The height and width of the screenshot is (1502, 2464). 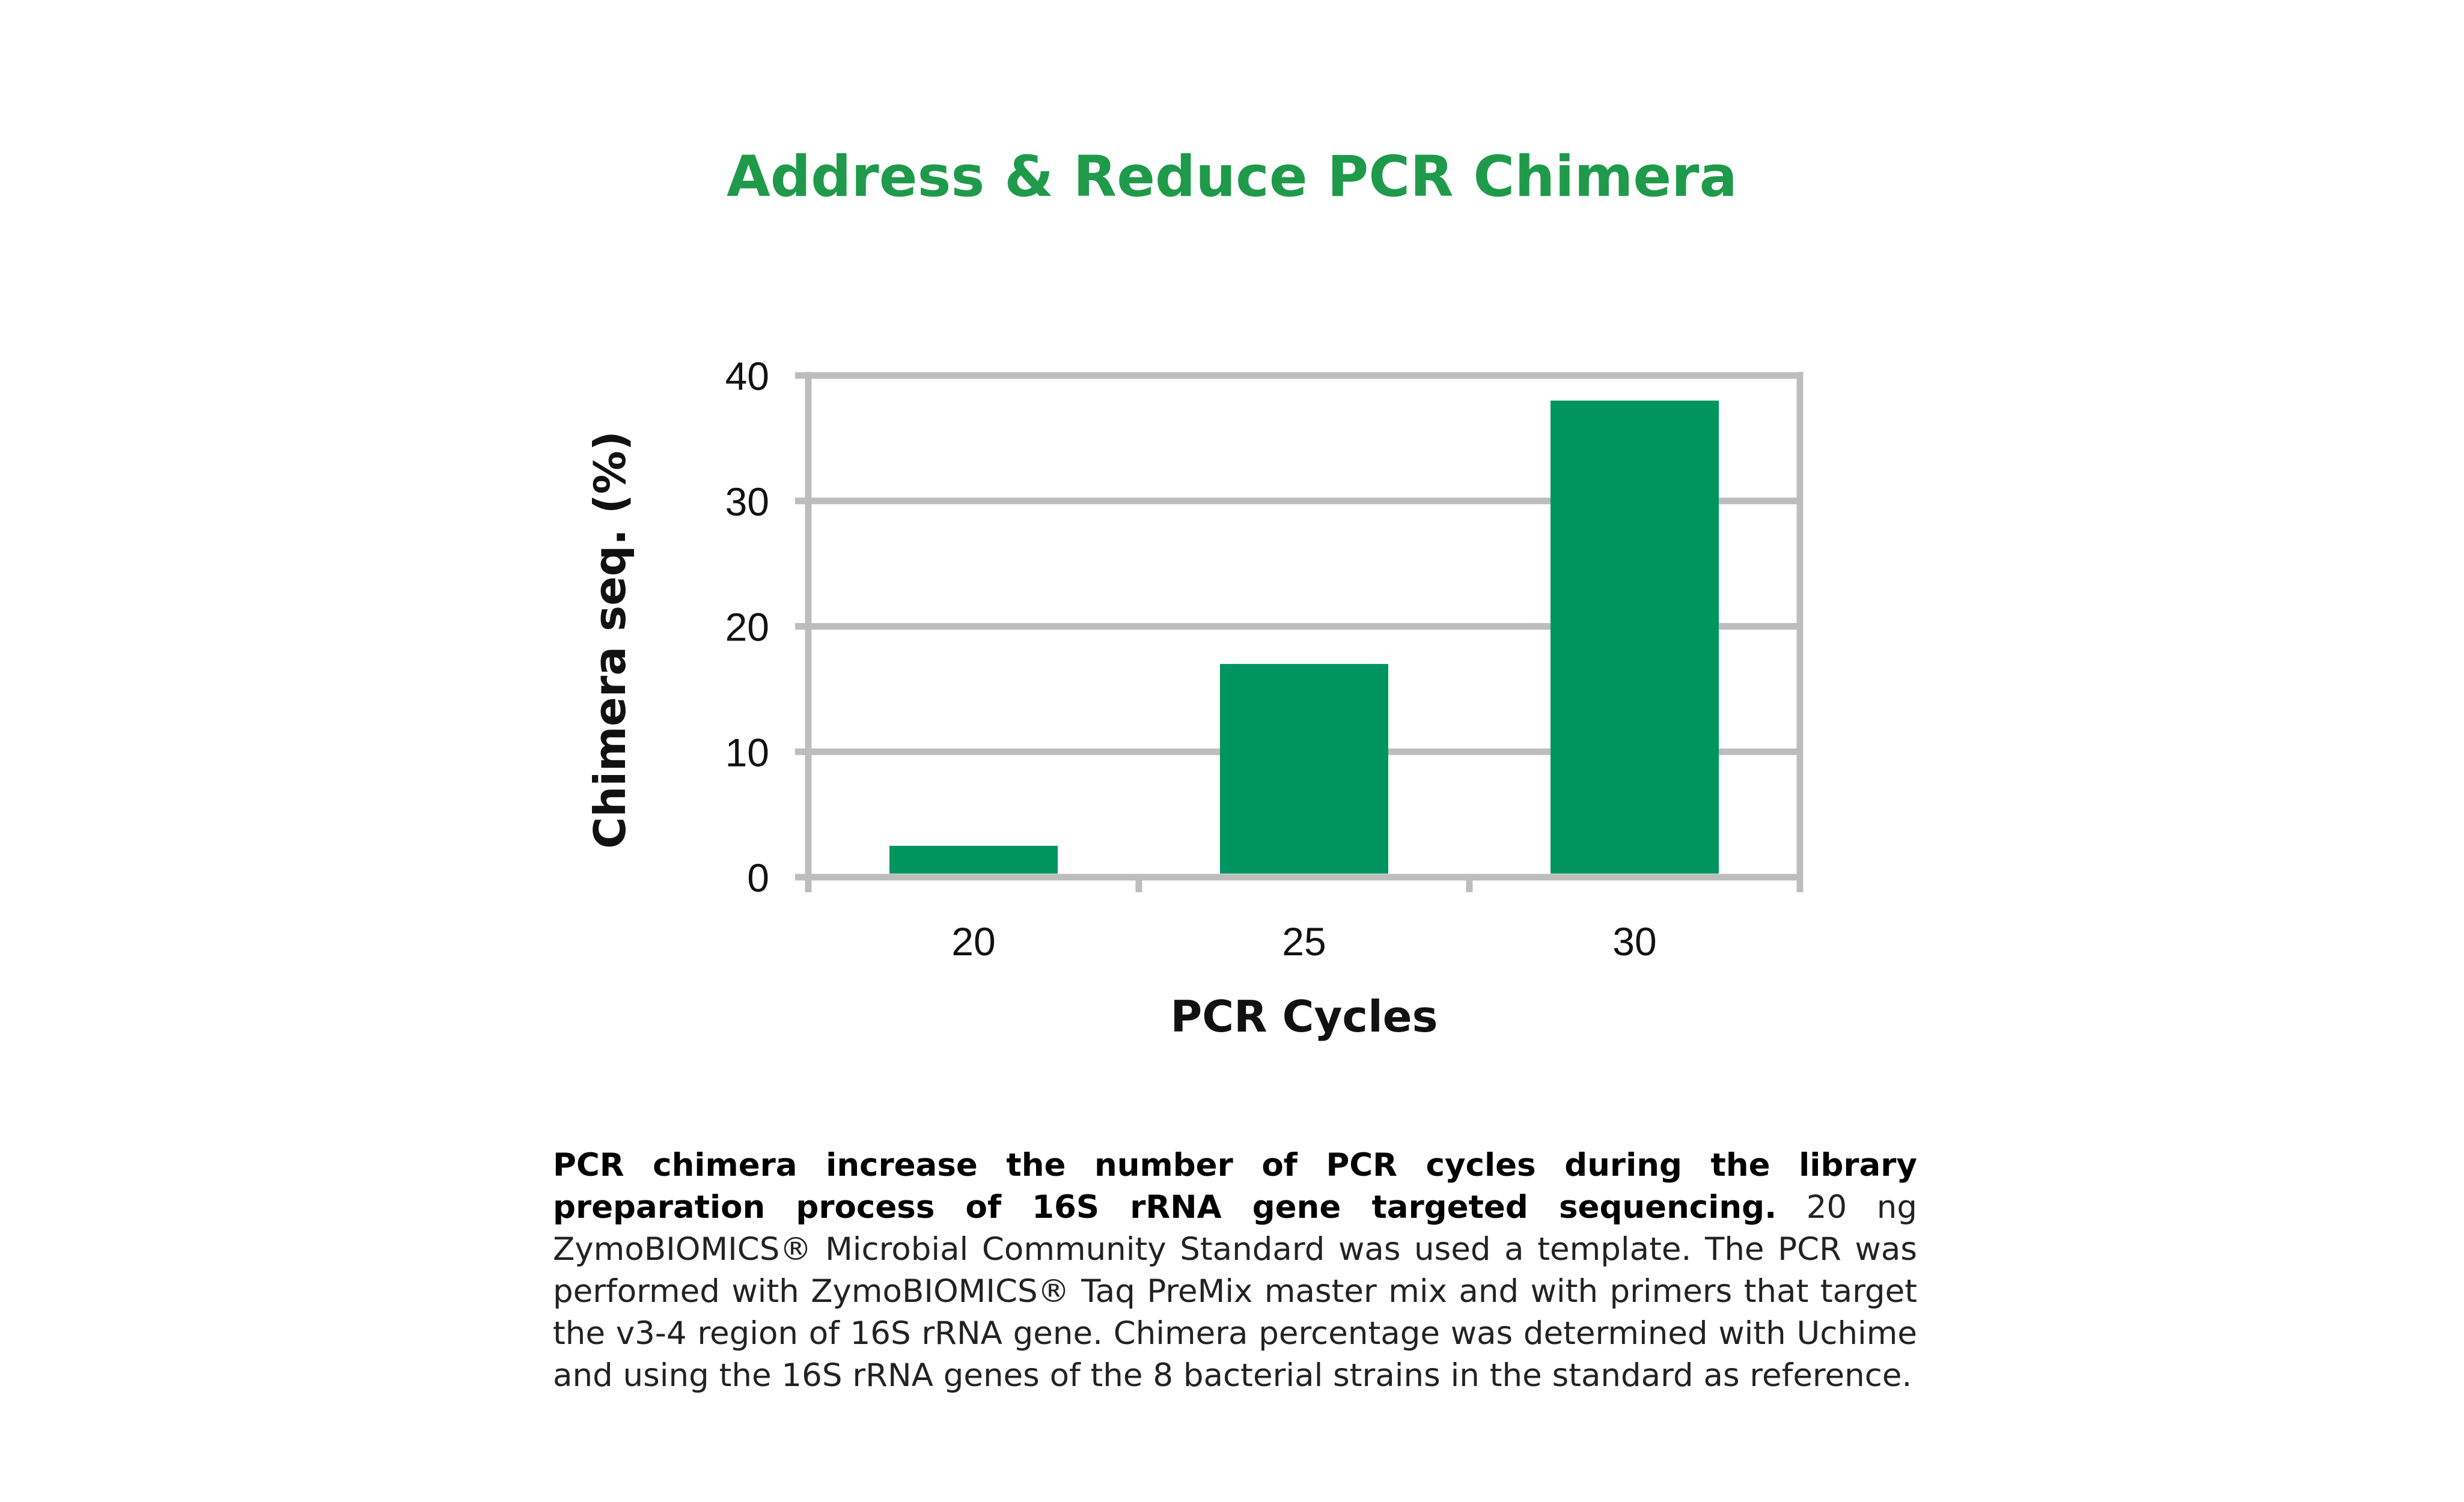 I want to click on x-tick-label: 30, so click(x=1634, y=941).